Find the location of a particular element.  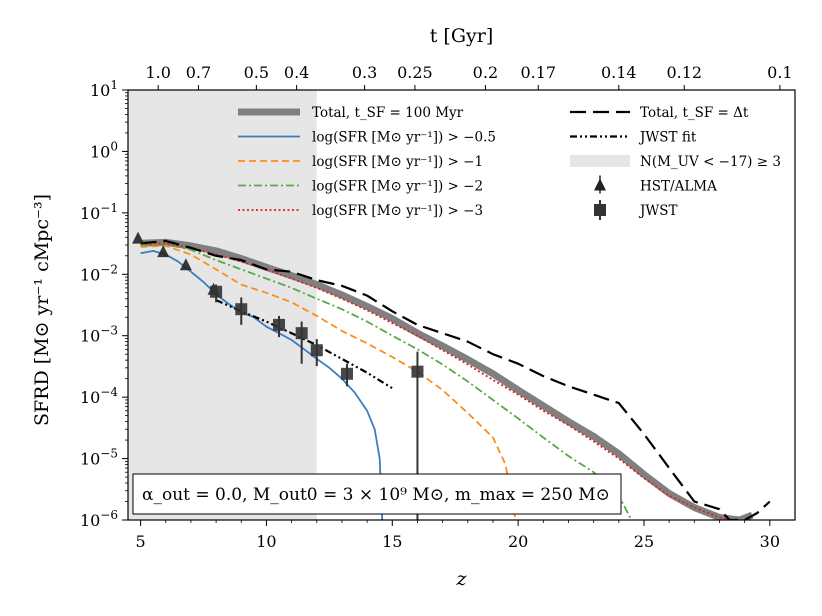

legend-label-4: log(SFR [M⊙ yr⁻¹]) > −3 is located at coordinates (397, 211).